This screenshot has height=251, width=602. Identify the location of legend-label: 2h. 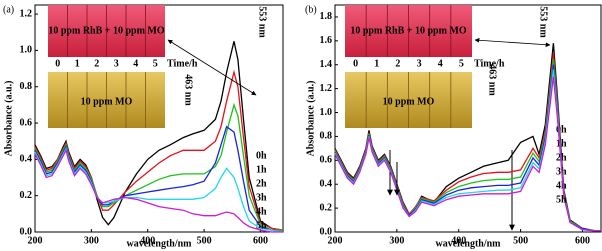
(261, 183).